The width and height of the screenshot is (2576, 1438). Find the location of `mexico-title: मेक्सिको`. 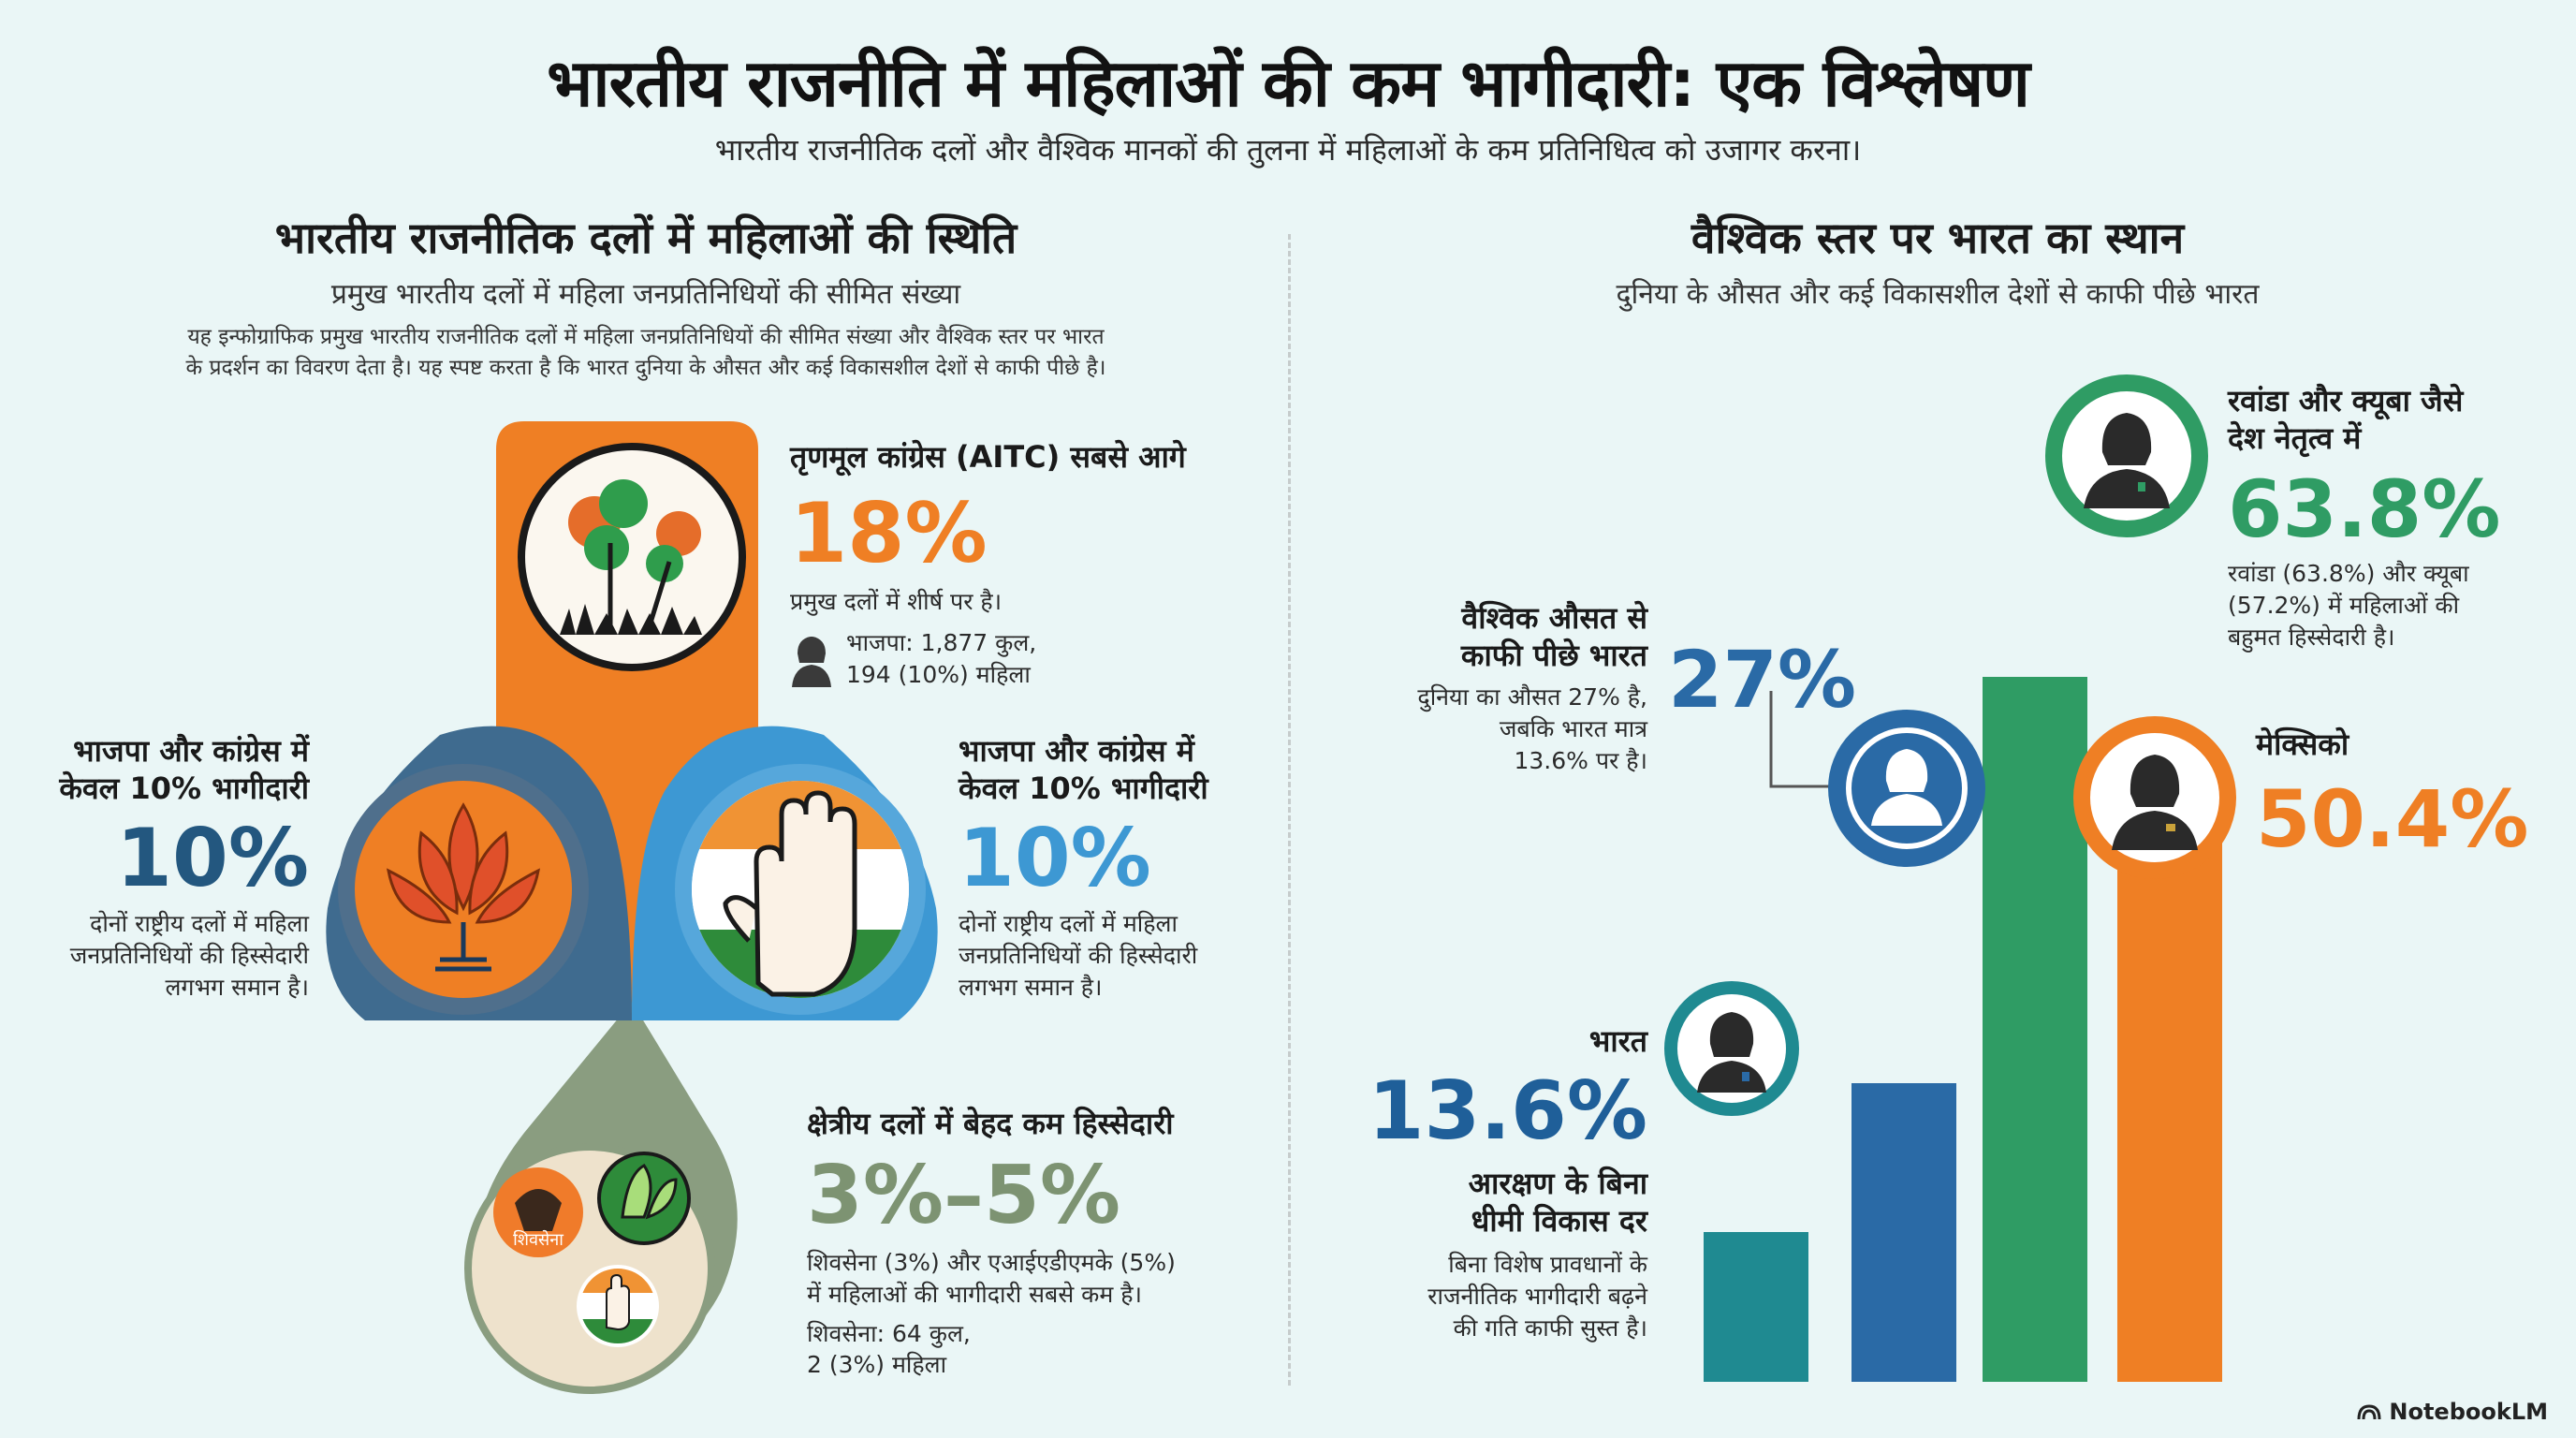

mexico-title: मेक्सिको is located at coordinates (2302, 744).